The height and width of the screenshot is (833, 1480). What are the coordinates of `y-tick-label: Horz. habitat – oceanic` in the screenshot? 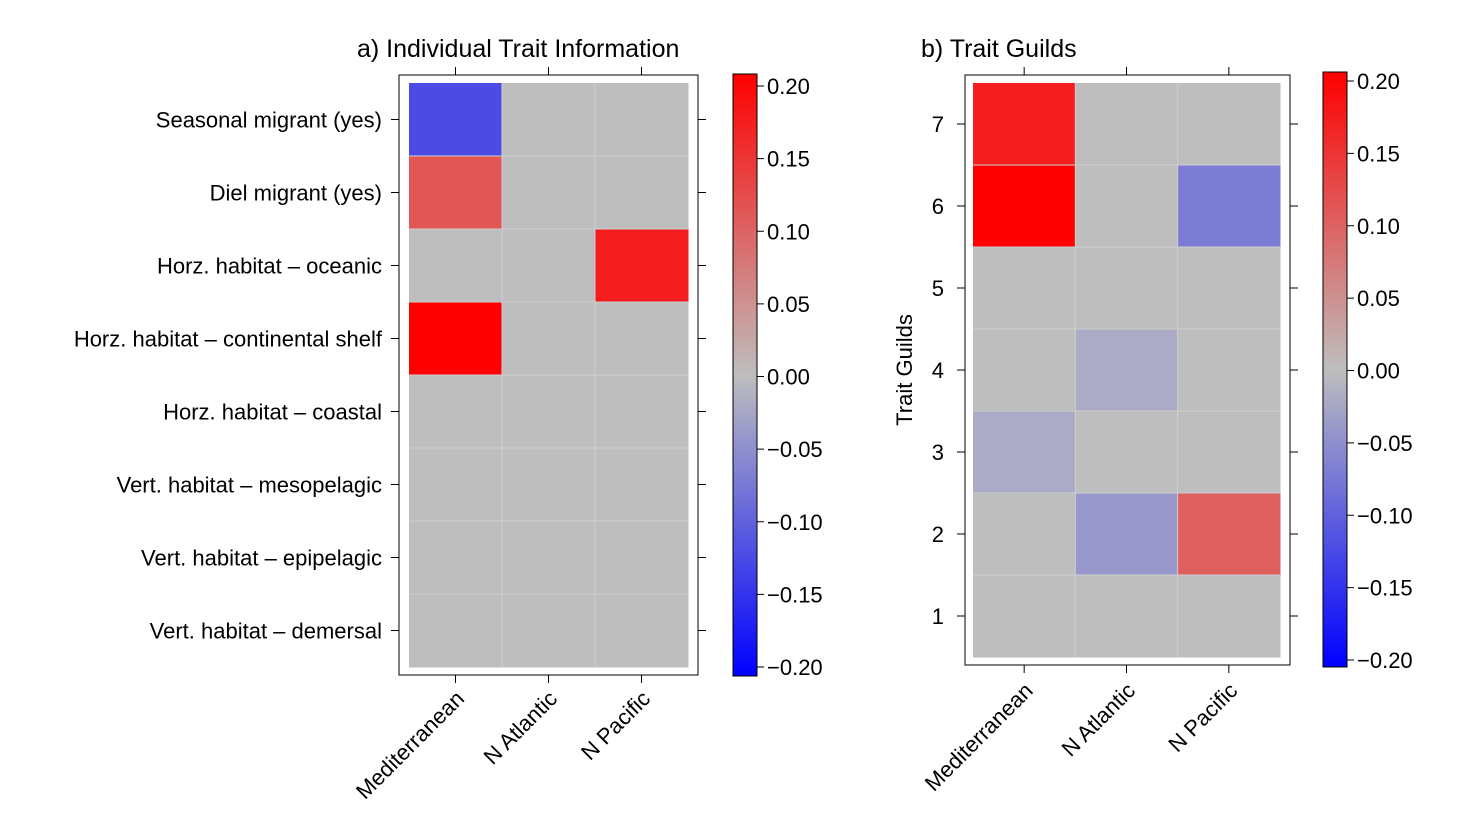 It's located at (269, 266).